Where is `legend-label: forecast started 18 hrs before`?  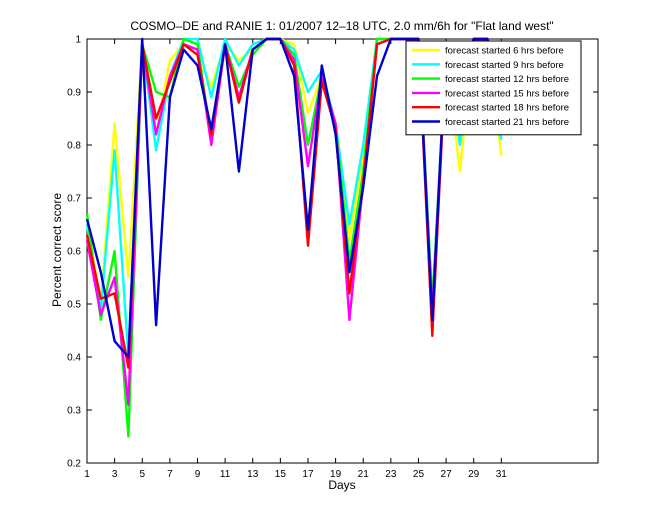
legend-label: forecast started 18 hrs before is located at coordinates (507, 108).